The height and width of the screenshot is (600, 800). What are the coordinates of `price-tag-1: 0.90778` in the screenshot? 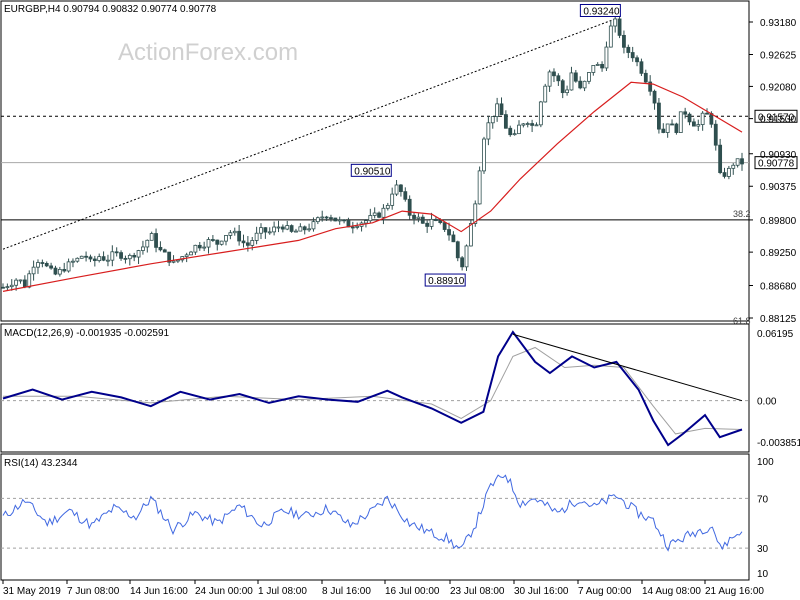 It's located at (776, 164).